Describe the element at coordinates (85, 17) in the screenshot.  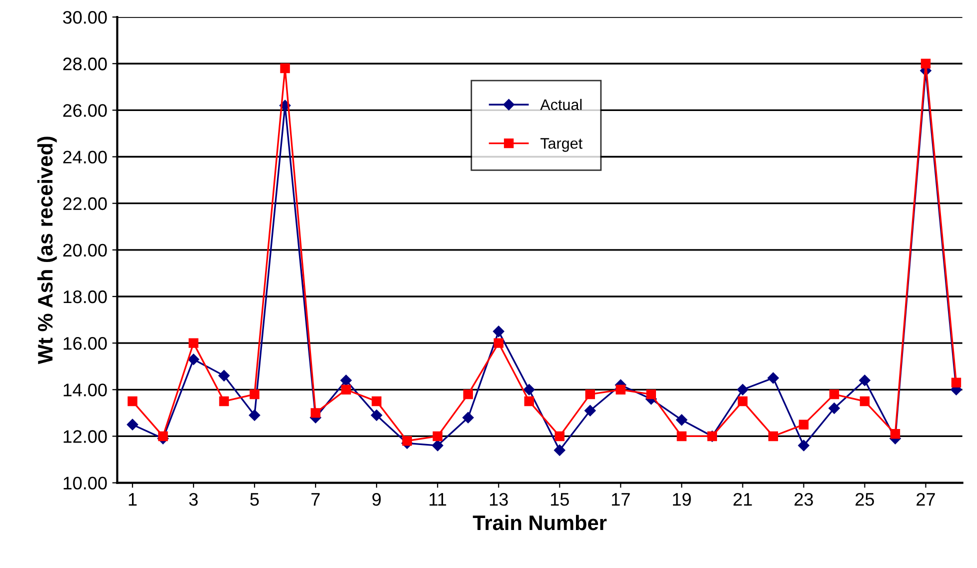
I see `y-tick-label: 30.00` at that location.